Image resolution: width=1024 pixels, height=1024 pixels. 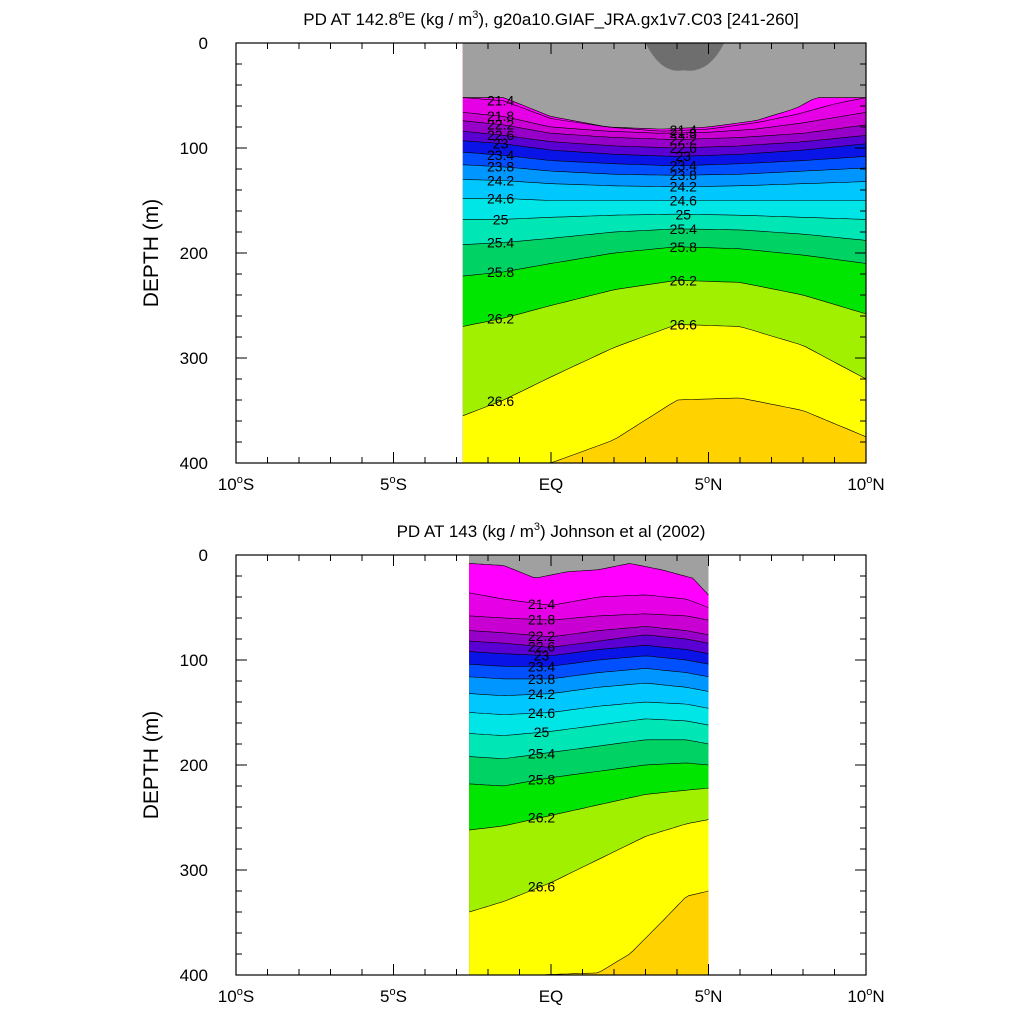 I want to click on x-tick-label: 10oS, so click(x=236, y=996).